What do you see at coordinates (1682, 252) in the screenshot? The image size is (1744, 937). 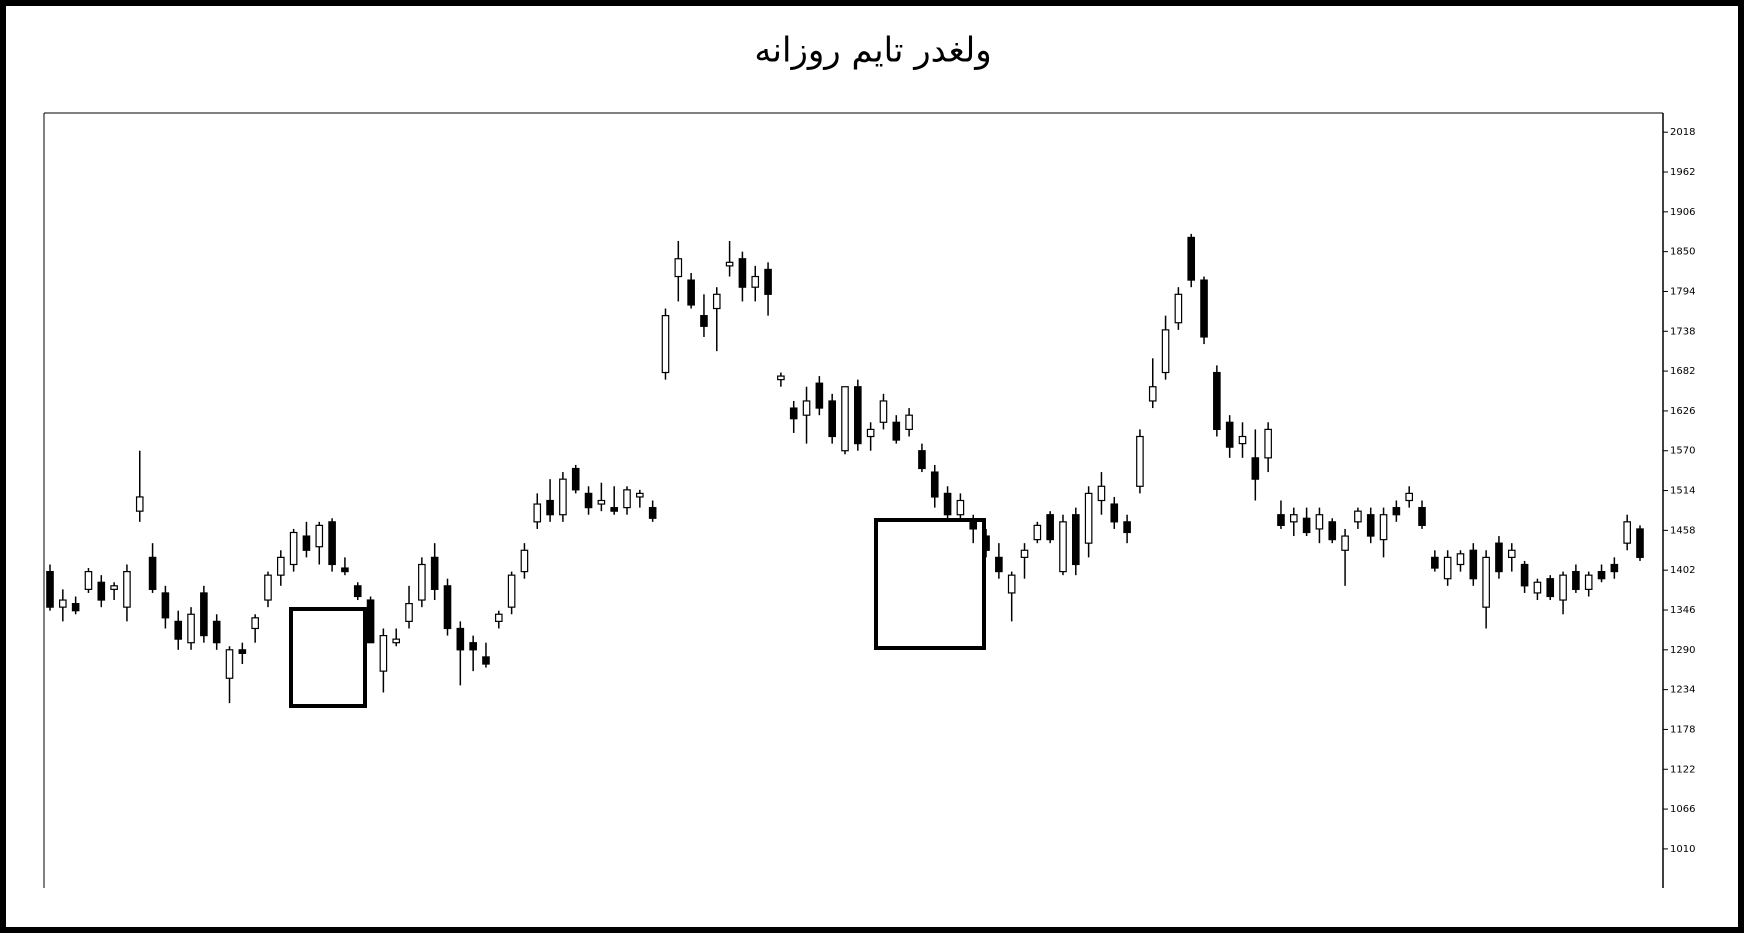 I see `y-tick-label: 1850` at bounding box center [1682, 252].